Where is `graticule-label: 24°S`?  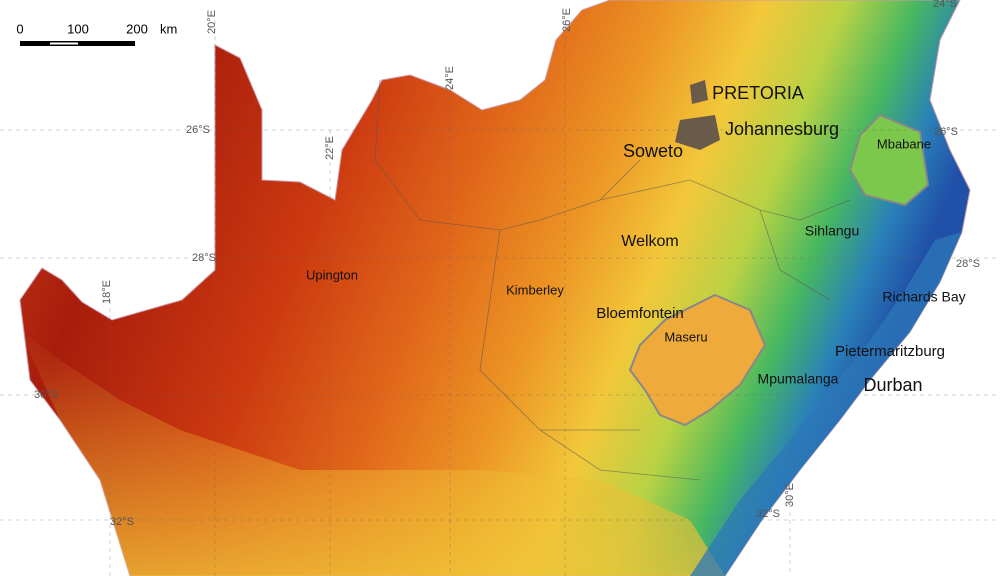
graticule-label: 24°S is located at coordinates (945, 5).